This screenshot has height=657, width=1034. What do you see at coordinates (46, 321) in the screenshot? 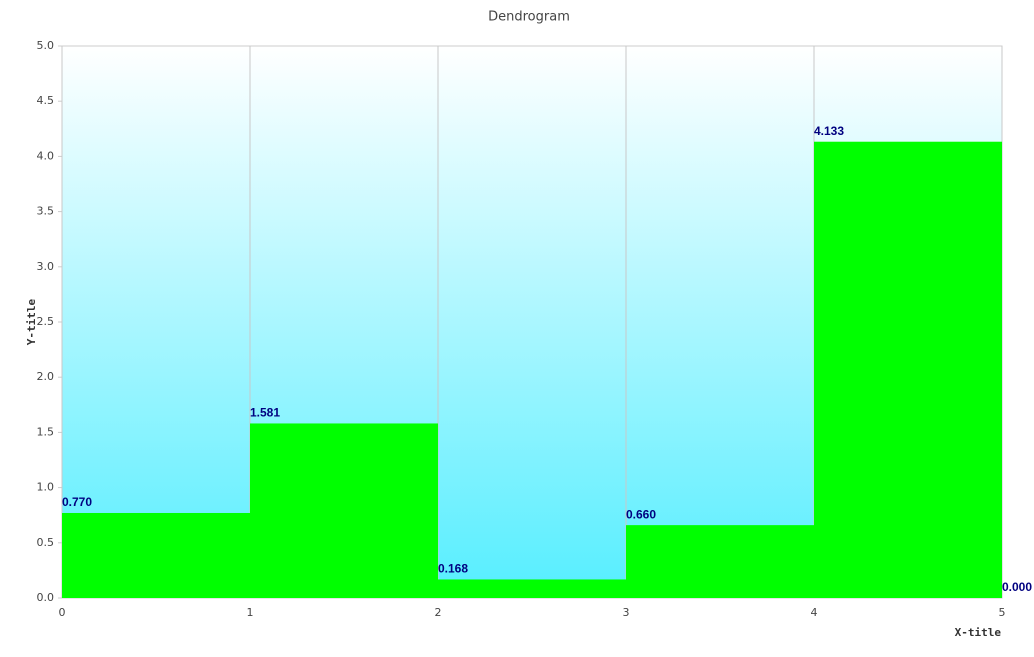
I see `y-tick-label: 2.5` at bounding box center [46, 321].